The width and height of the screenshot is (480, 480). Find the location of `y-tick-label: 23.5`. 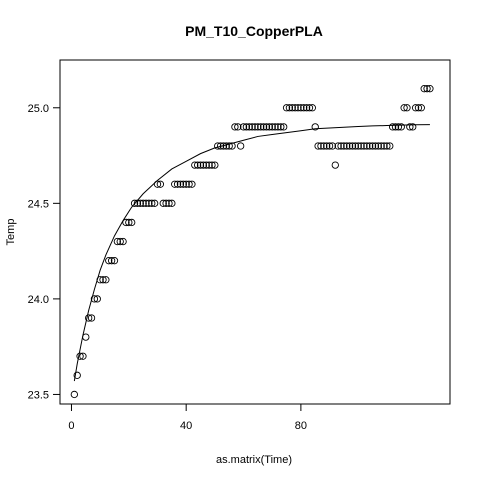

y-tick-label: 23.5 is located at coordinates (38, 395).